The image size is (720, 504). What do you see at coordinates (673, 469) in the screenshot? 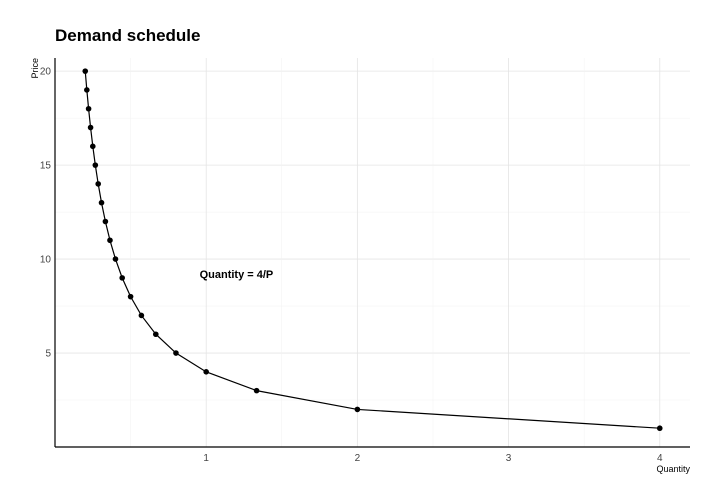
I see `x-axis-title: Quantity` at bounding box center [673, 469].